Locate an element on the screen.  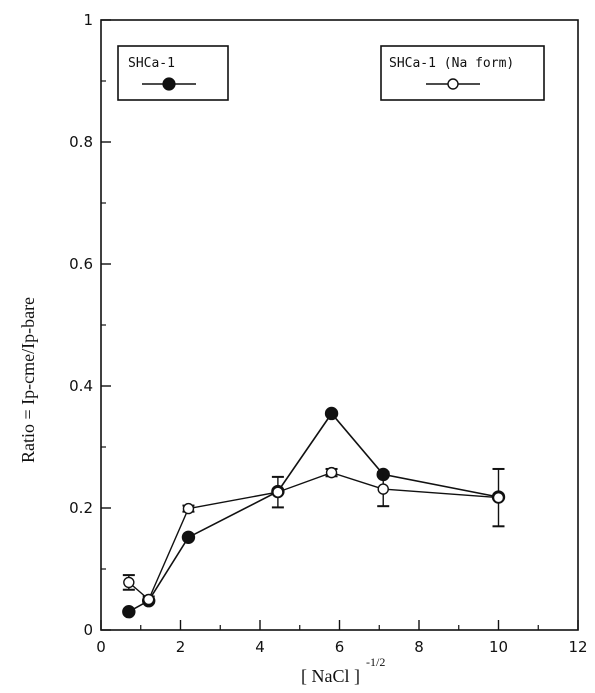
legend-label-series-1: SHCa-1 is located at coordinates (151, 63).